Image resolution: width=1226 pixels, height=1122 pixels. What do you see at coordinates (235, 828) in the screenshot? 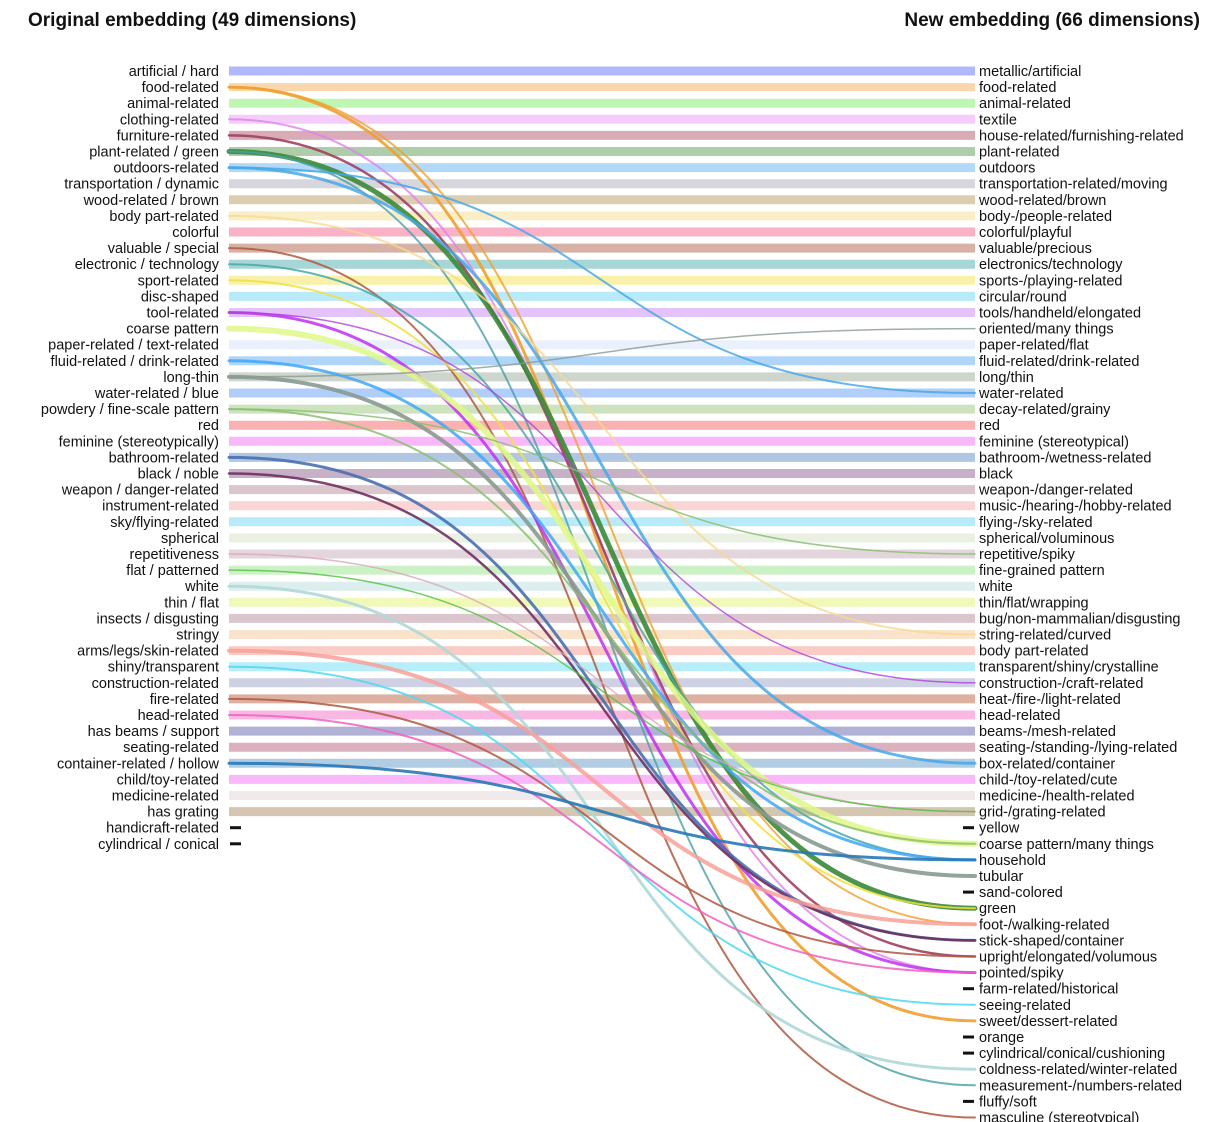
I see `left-unmatched-marker` at bounding box center [235, 828].